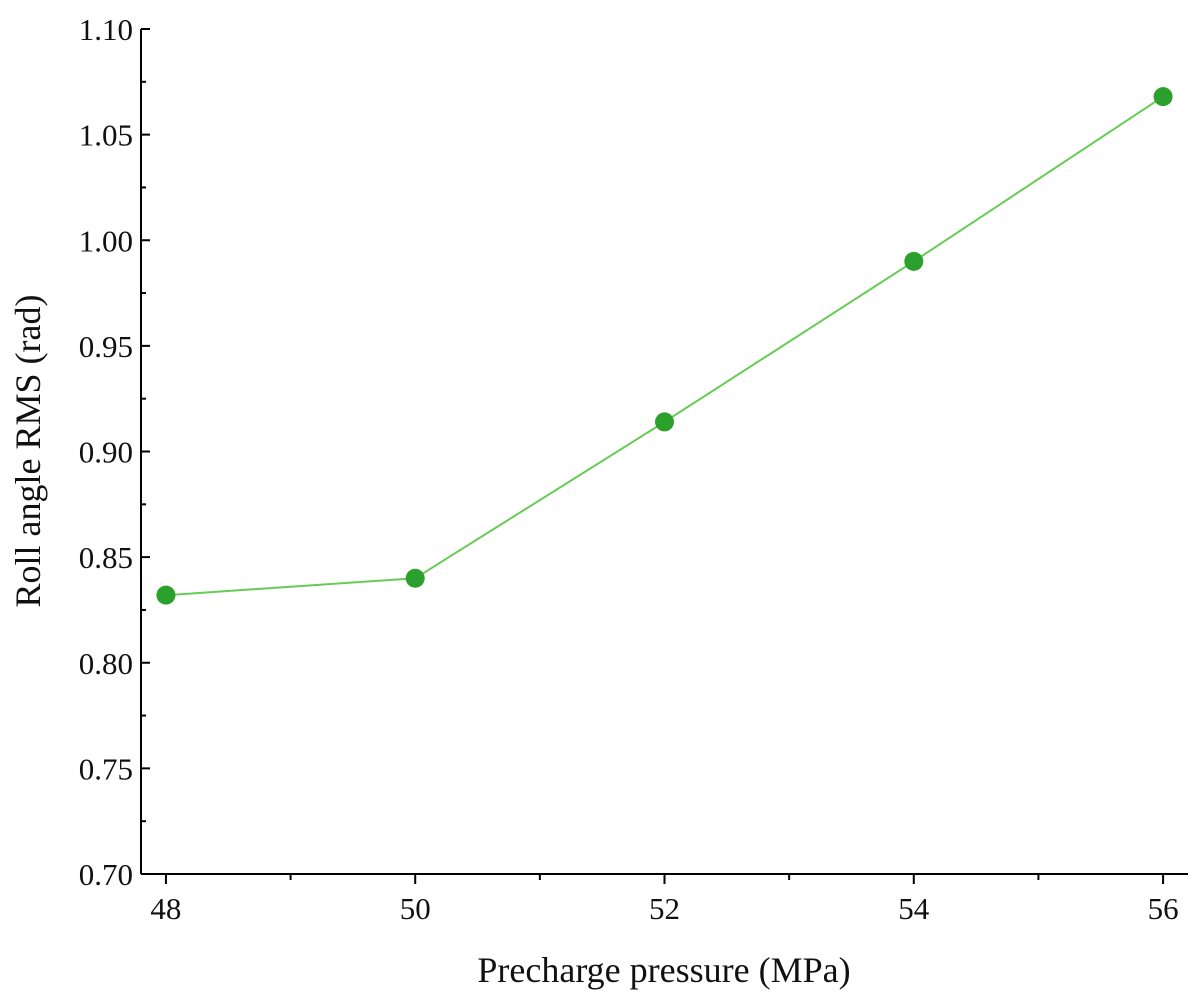  What do you see at coordinates (664, 908) in the screenshot?
I see `x-tick-label: 52` at bounding box center [664, 908].